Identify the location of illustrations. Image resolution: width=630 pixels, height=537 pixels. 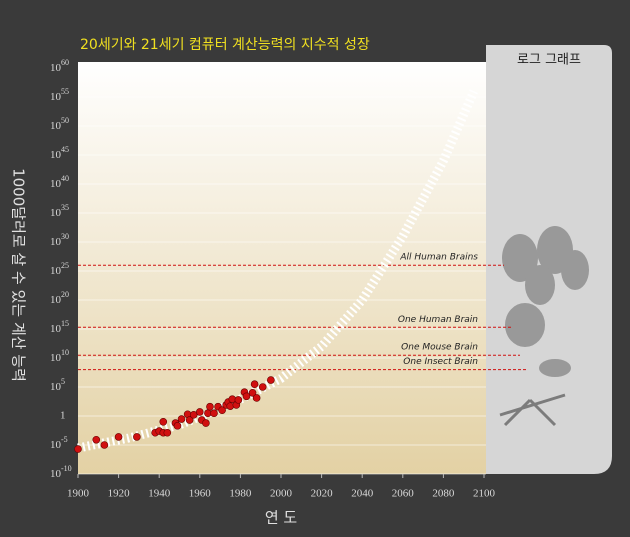
(544, 326).